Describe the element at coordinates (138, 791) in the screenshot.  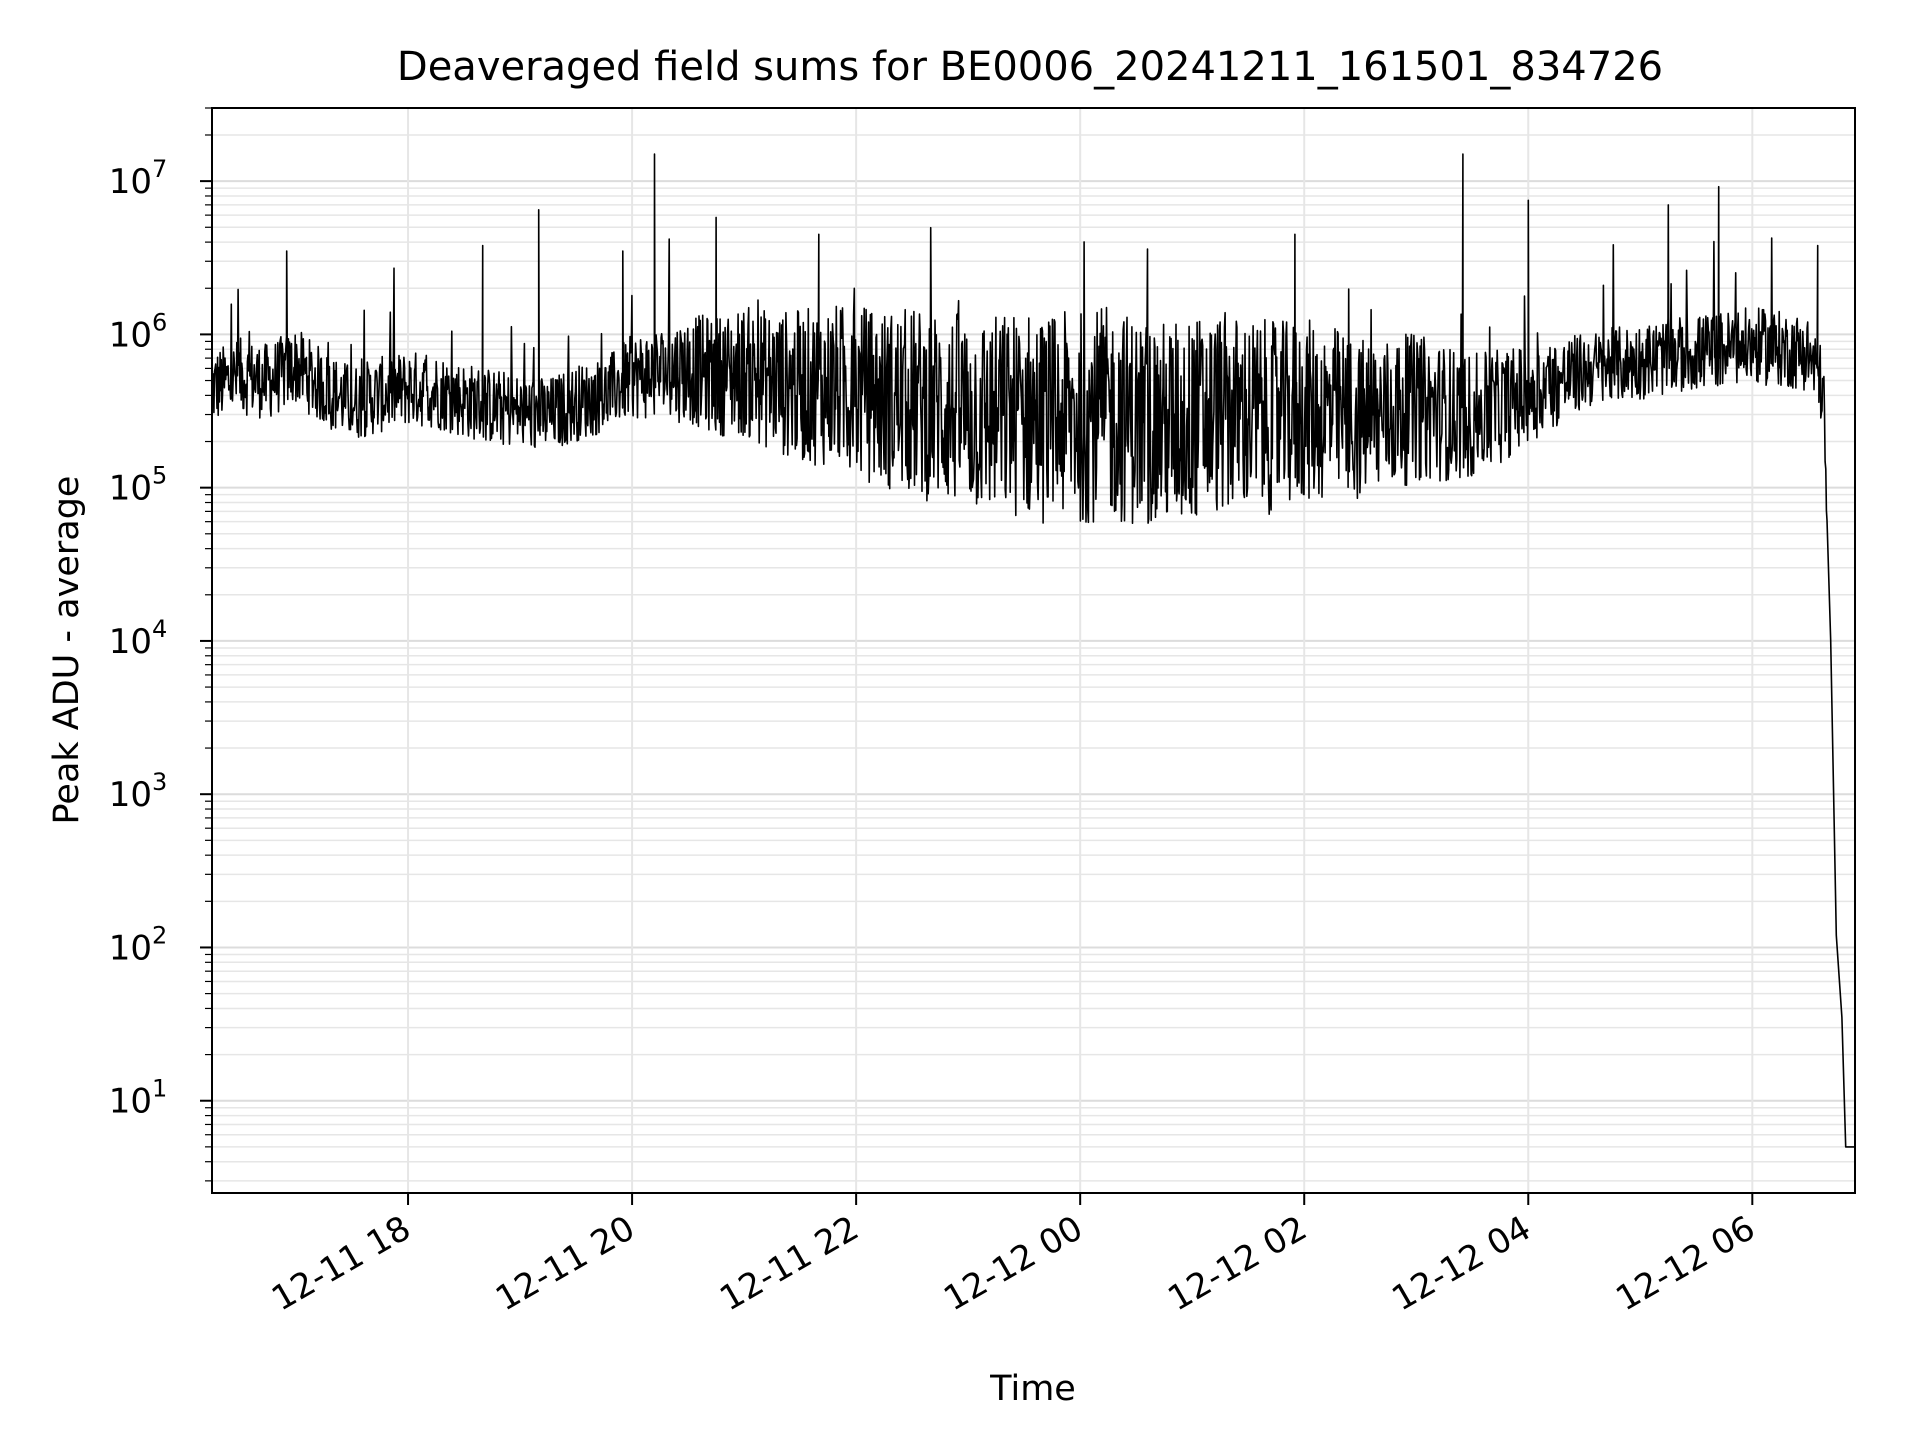
I see `y-tick-label: 10³` at that location.